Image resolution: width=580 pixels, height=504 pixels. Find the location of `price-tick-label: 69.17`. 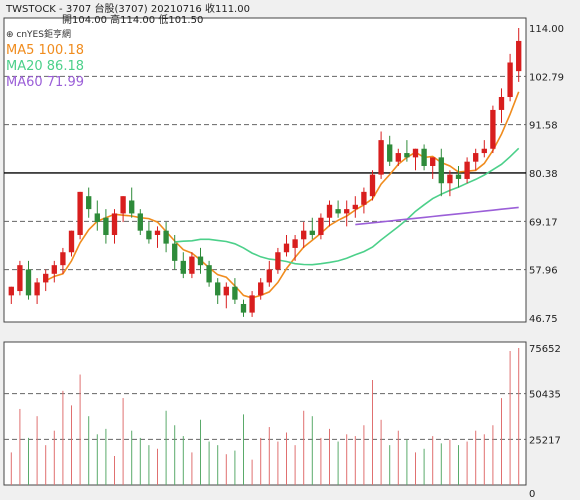

price-tick-label: 69.17 is located at coordinates (543, 222).